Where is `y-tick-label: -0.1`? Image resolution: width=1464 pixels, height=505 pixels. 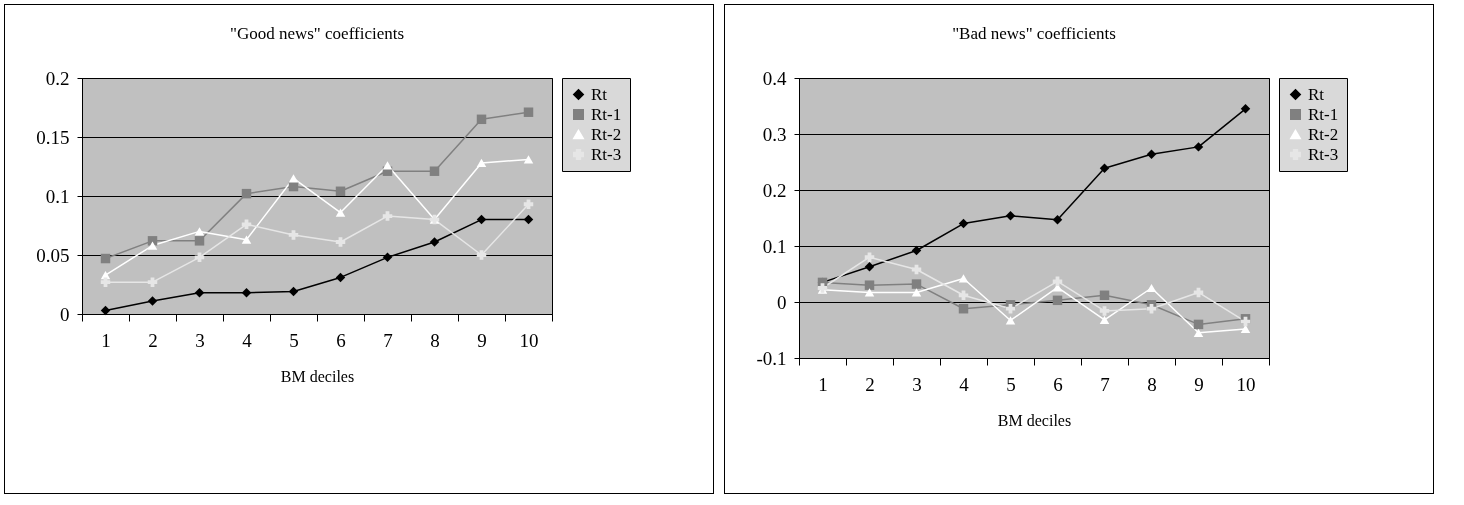 y-tick-label: -0.1 is located at coordinates (771, 358).